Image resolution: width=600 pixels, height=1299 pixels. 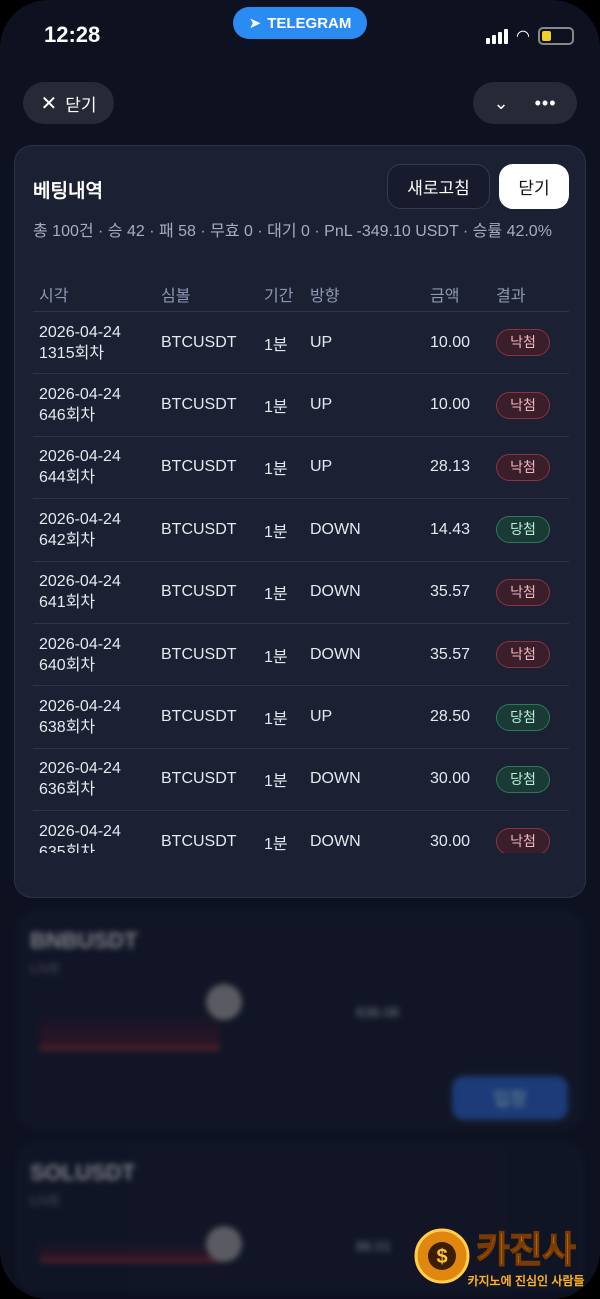 What do you see at coordinates (301, 343) in the screenshot?
I see `table-row: 2026-04-24 1315회차 BTCUSDT 1분 UP 10.00 낙첨` at bounding box center [301, 343].